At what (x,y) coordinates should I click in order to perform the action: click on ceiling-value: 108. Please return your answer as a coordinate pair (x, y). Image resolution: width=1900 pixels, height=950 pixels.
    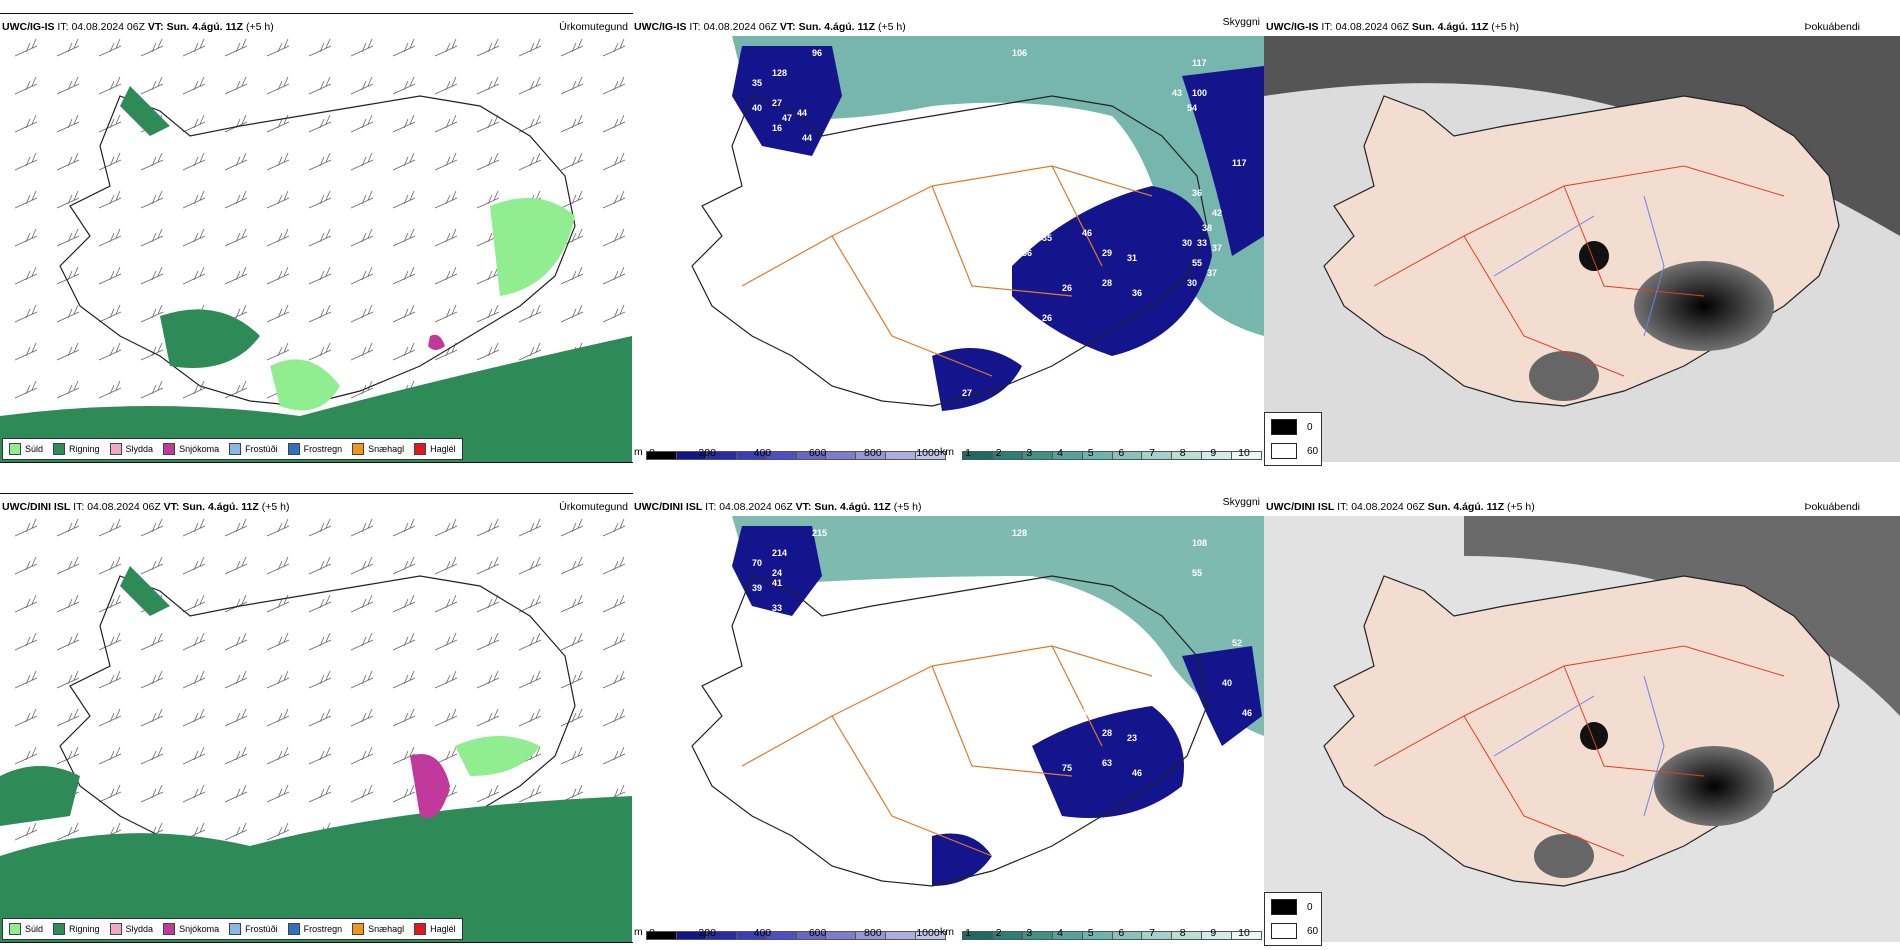
    Looking at the image, I should click on (1199, 543).